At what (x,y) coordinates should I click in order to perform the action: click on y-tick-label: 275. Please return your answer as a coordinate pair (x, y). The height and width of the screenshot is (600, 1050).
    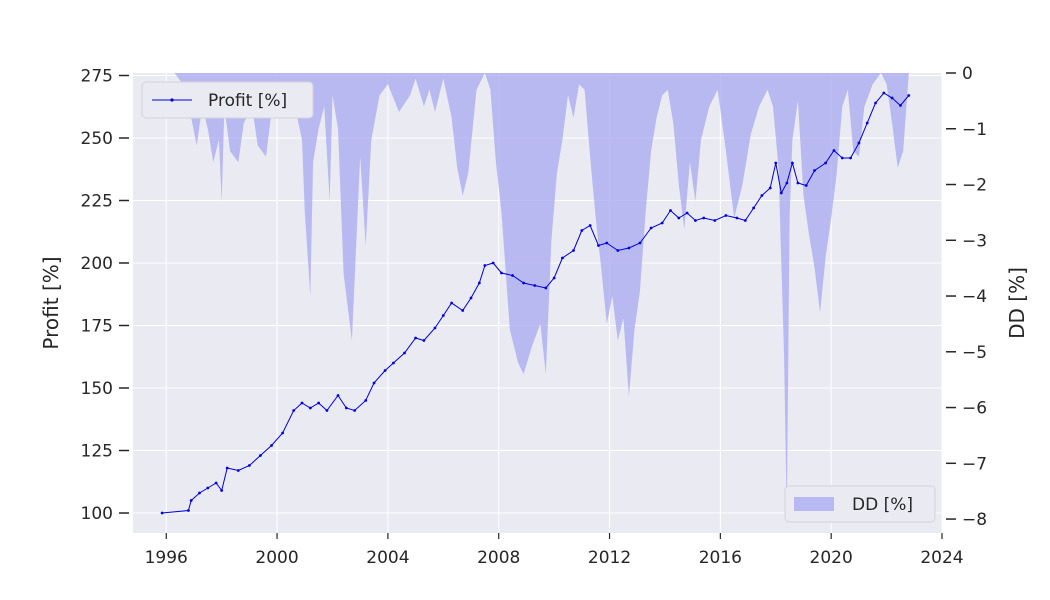
    Looking at the image, I should click on (97, 77).